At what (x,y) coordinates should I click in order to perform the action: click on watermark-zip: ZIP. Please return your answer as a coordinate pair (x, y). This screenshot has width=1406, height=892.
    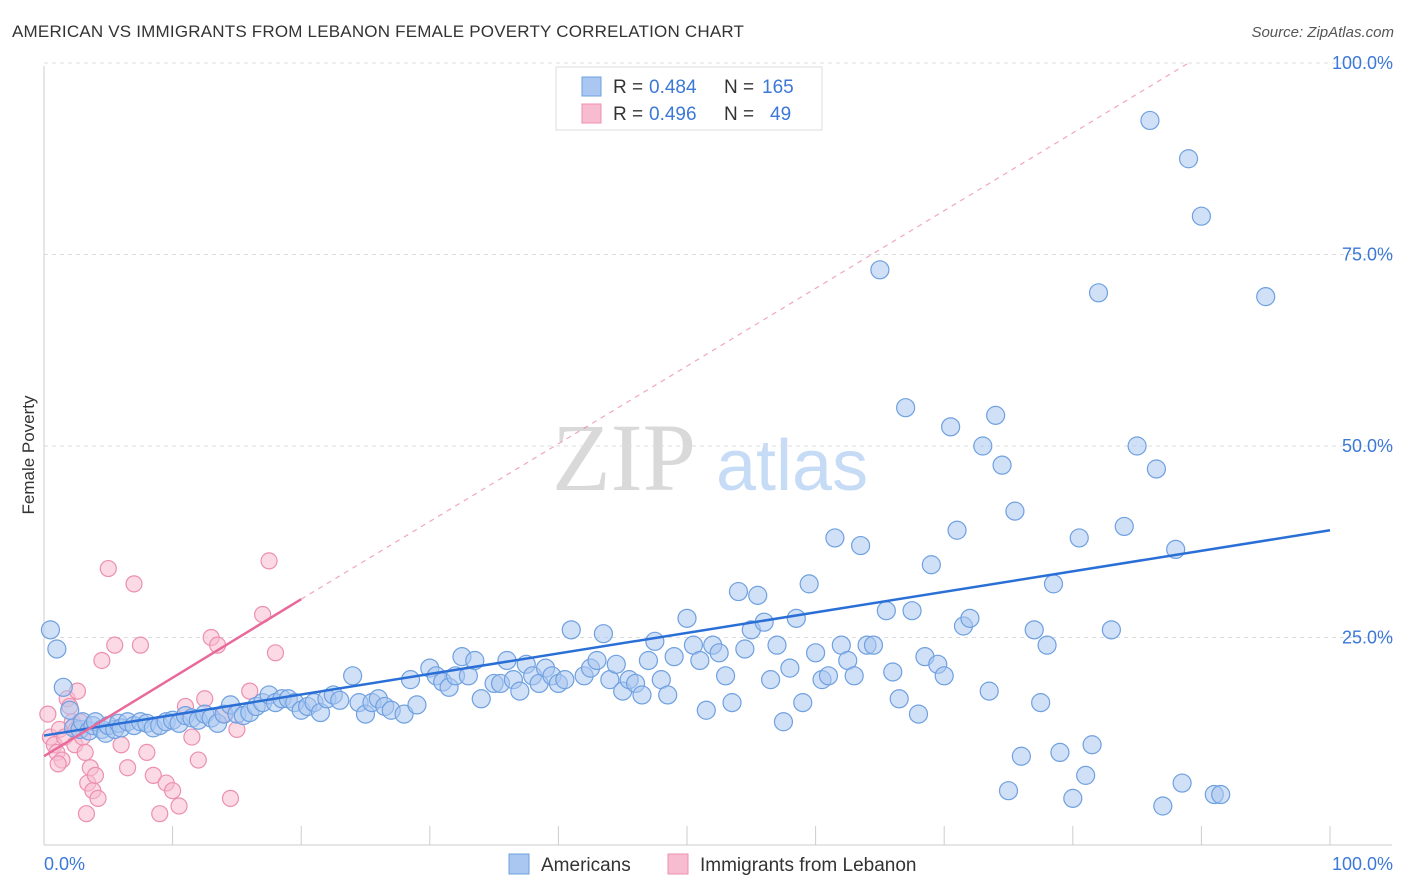
    Looking at the image, I should click on (624, 457).